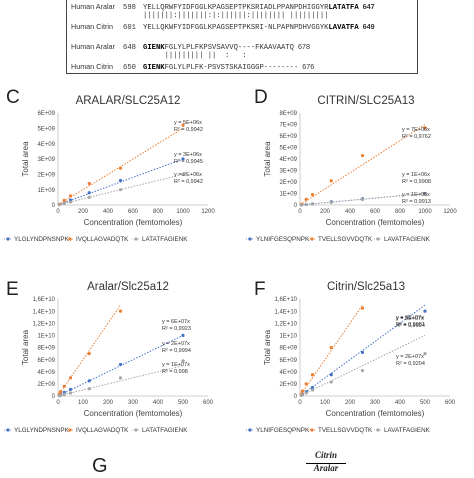  Describe the element at coordinates (13, 97) in the screenshot. I see `panel-letter-c: C` at that location.